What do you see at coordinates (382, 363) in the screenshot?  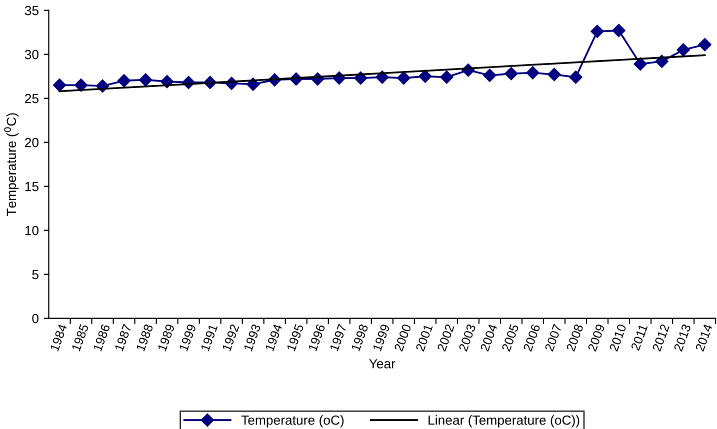 I see `x-axis-title: Year` at bounding box center [382, 363].